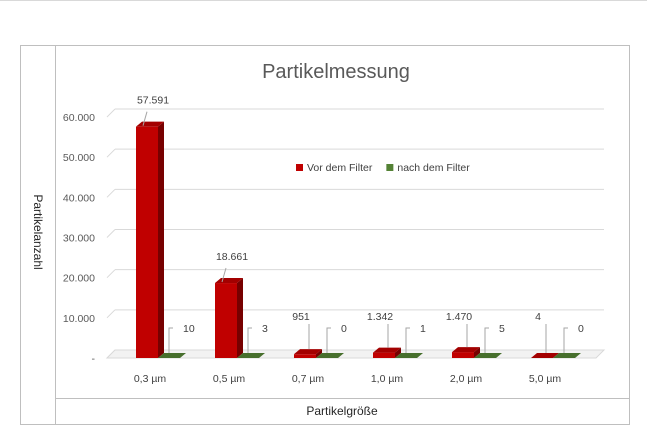 The height and width of the screenshot is (443, 647). What do you see at coordinates (189, 329) in the screenshot?
I see `data-label-nach: 10` at bounding box center [189, 329].